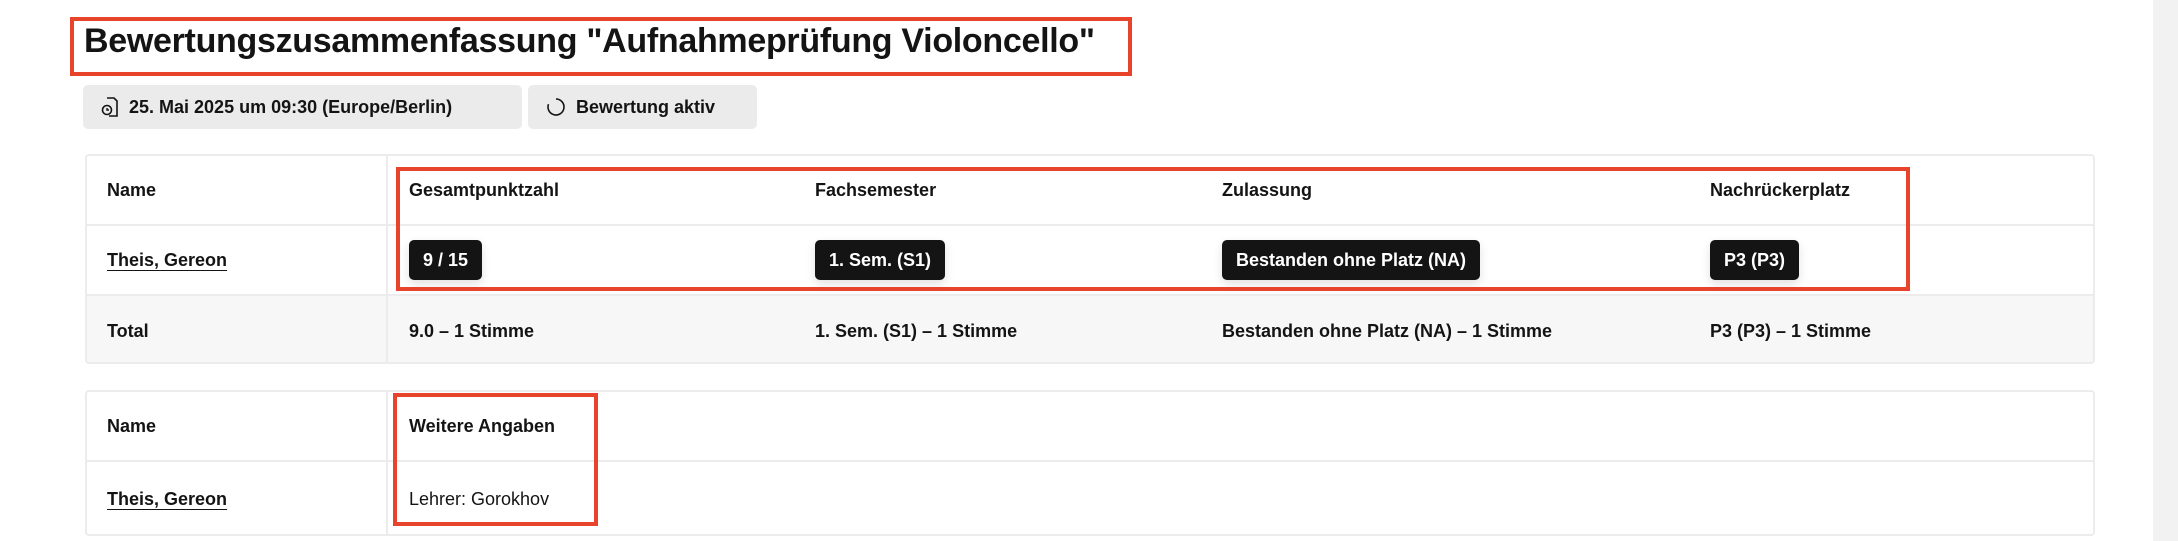 This screenshot has height=541, width=2178. What do you see at coordinates (1791, 330) in the screenshot?
I see `total-waitlist: P3 (P3) – 1 Stimme` at bounding box center [1791, 330].